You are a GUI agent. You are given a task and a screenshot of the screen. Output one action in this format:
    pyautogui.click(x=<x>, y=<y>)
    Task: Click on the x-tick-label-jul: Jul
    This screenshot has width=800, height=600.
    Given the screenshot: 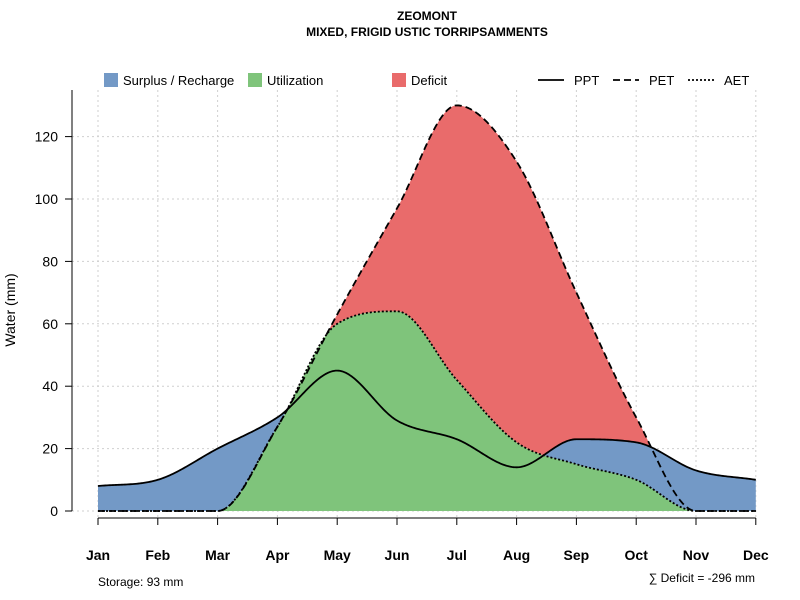 What is the action you would take?
    pyautogui.click(x=457, y=555)
    